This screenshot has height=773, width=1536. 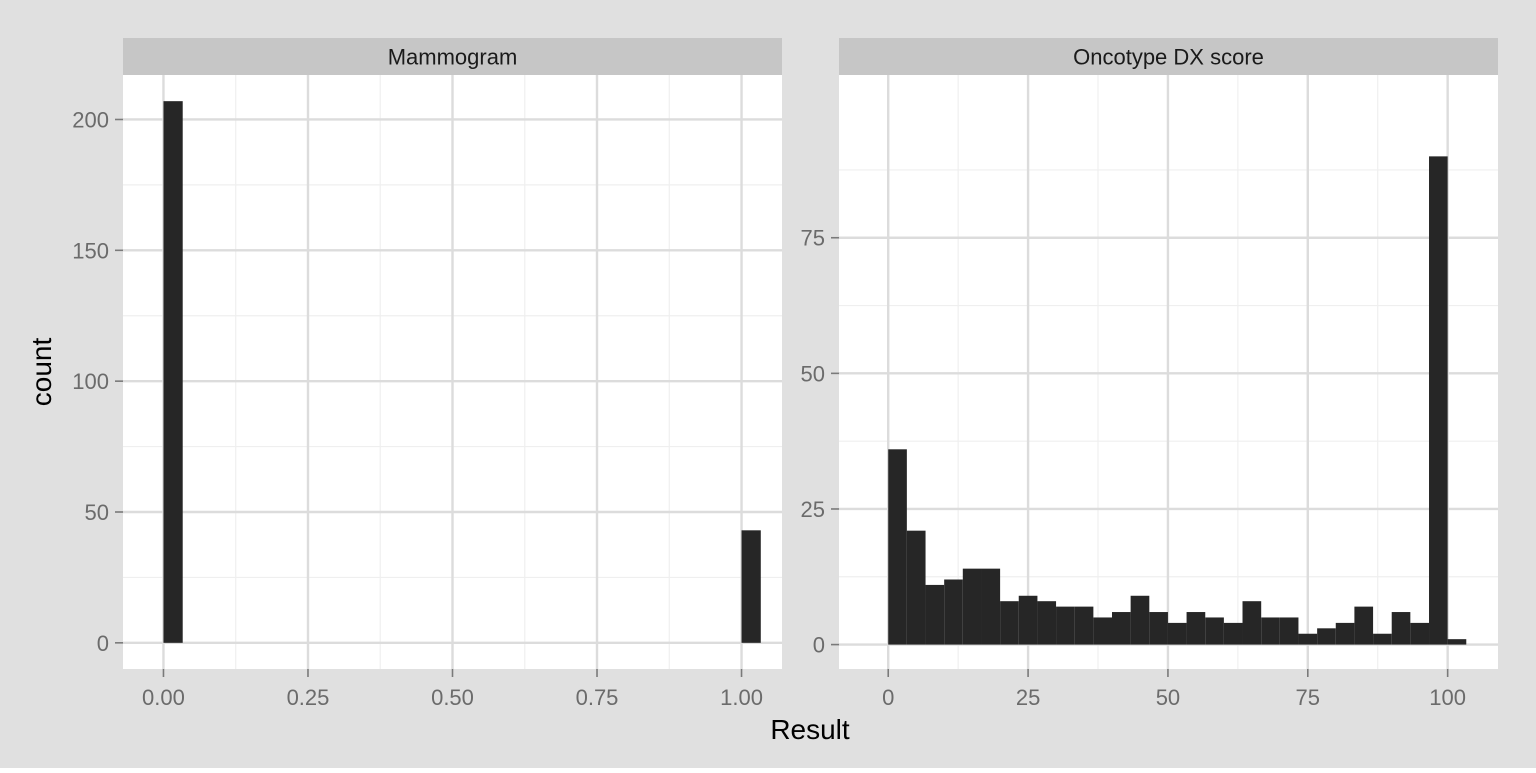 What do you see at coordinates (41, 372) in the screenshot?
I see `y-axis-title: count` at bounding box center [41, 372].